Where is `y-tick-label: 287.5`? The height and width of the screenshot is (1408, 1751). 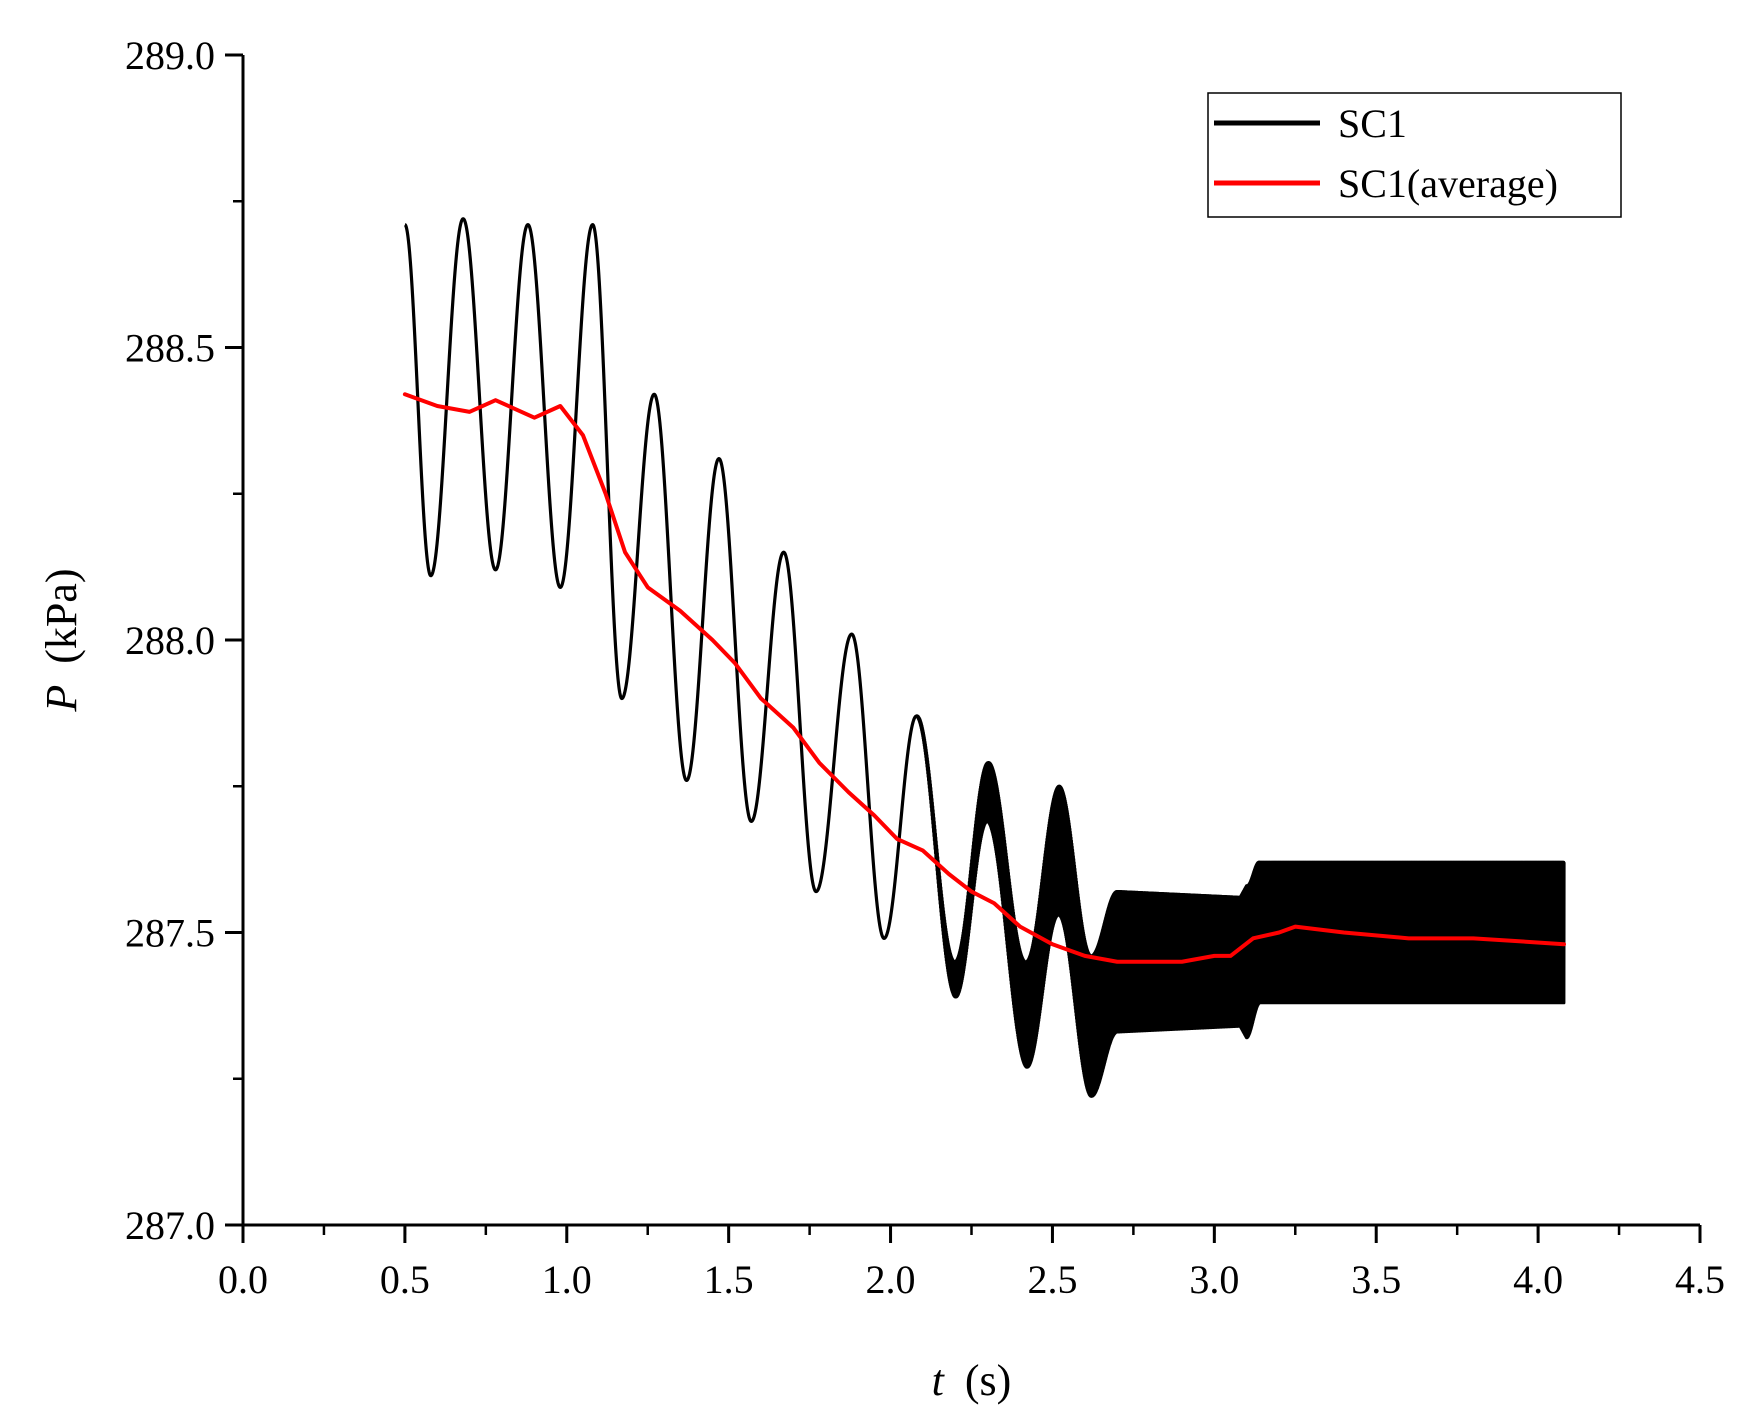 y-tick-label: 287.5 is located at coordinates (170, 933).